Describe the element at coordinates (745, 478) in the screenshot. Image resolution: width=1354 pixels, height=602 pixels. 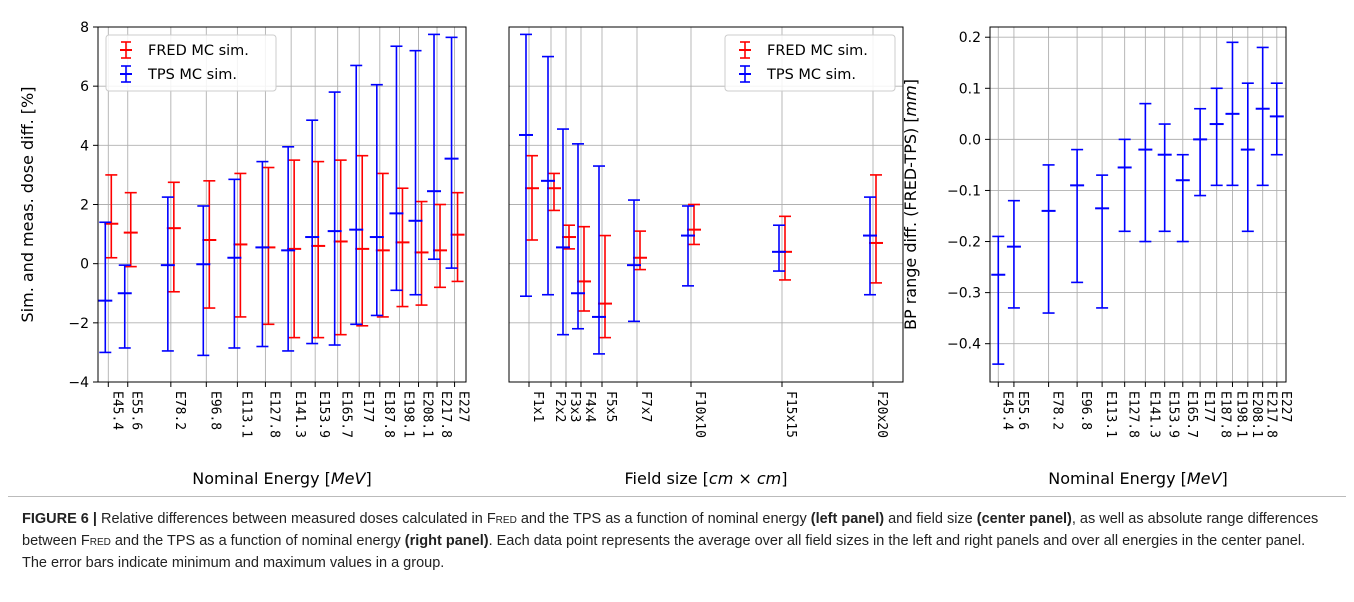
I see `x-axis-label-unit: cm × cm` at that location.